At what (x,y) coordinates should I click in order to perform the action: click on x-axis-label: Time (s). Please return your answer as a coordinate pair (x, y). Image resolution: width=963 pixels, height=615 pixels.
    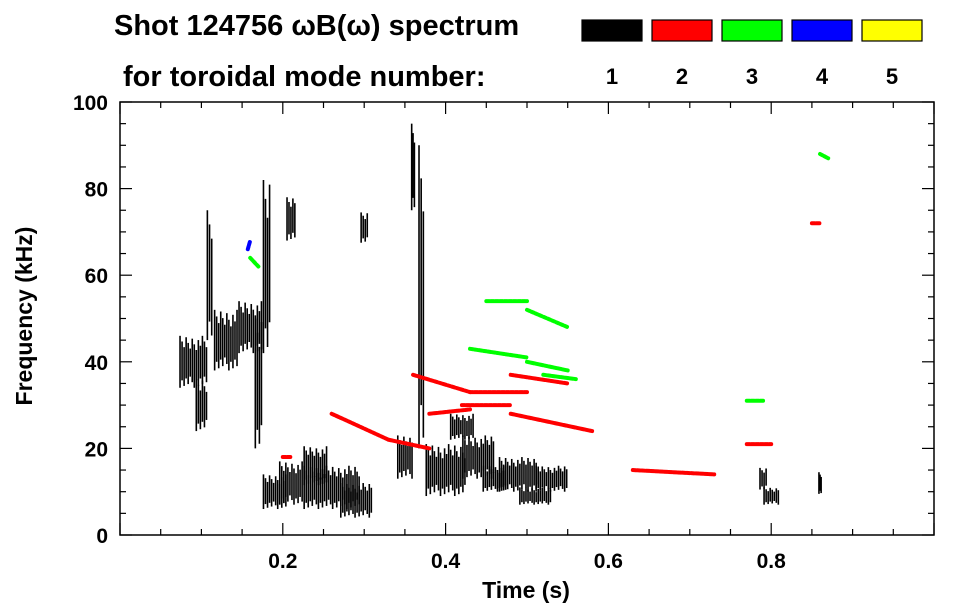
    Looking at the image, I should click on (526, 590).